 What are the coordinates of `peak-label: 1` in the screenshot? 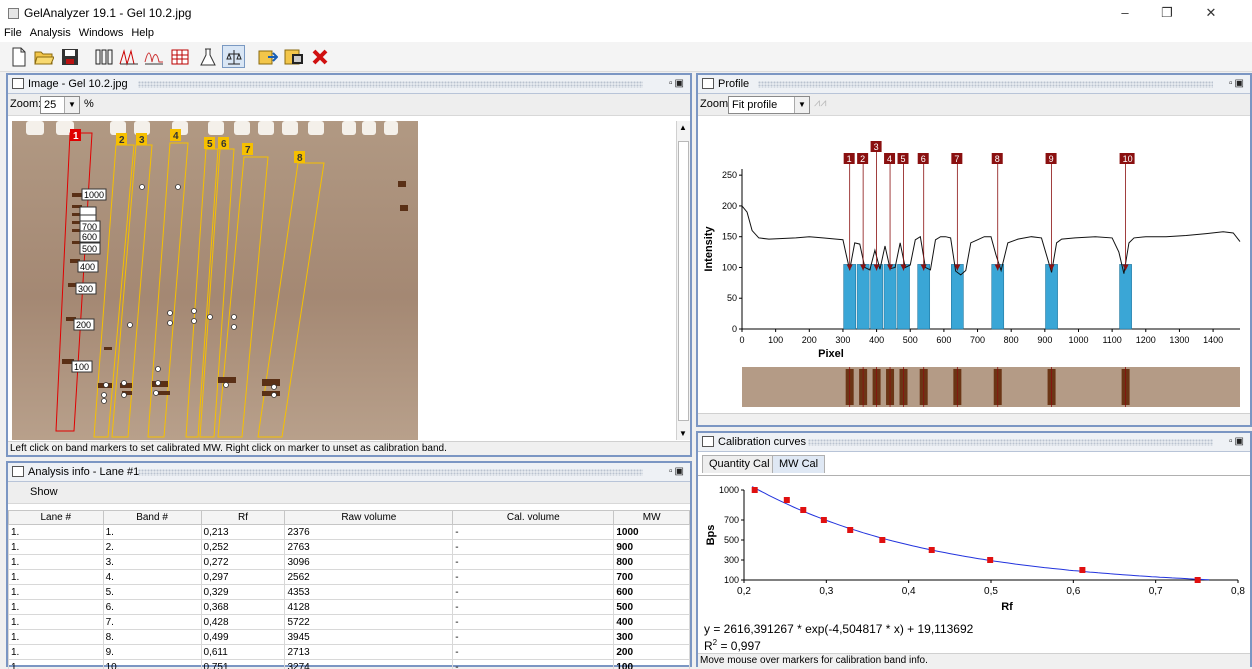 It's located at (849, 159).